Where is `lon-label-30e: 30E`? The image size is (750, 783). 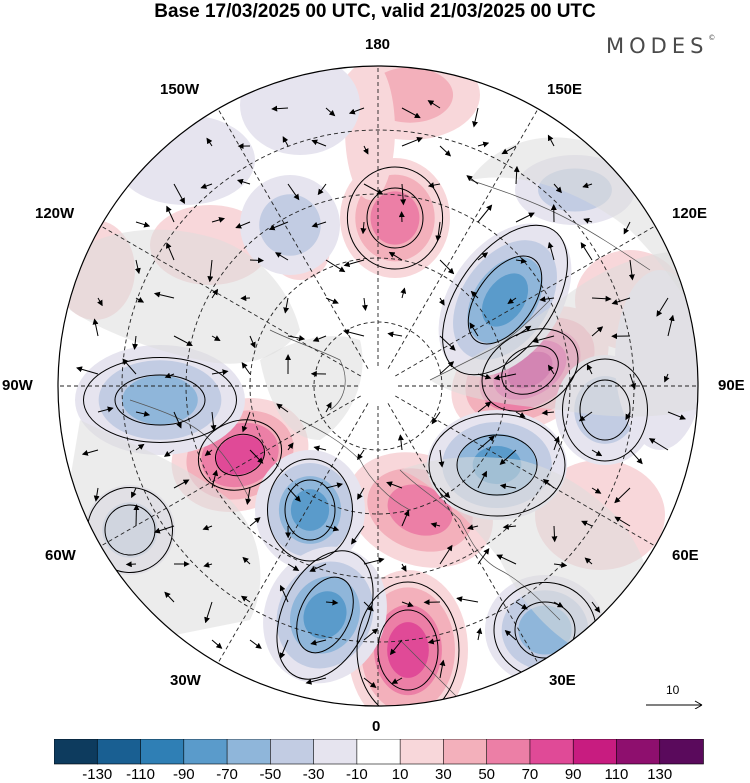 lon-label-30e: 30E is located at coordinates (562, 680).